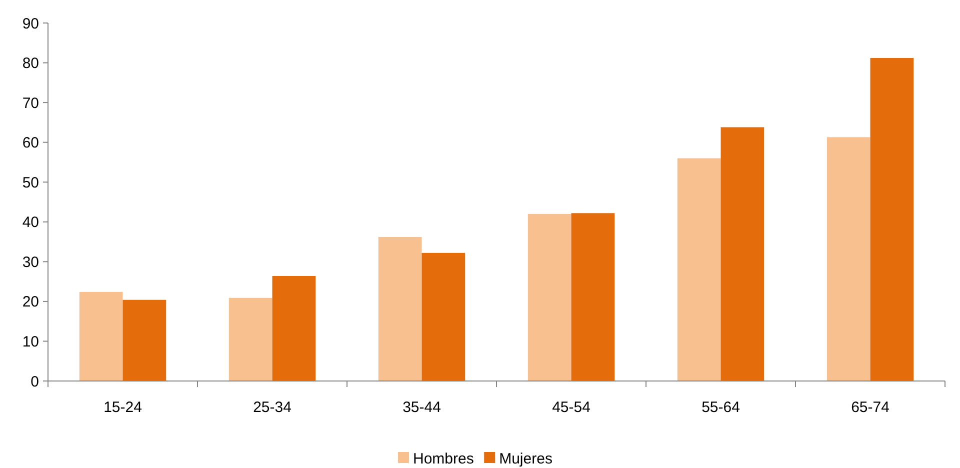 The image size is (960, 468). Describe the element at coordinates (525, 459) in the screenshot. I see `legend-label: Mujeres` at that location.